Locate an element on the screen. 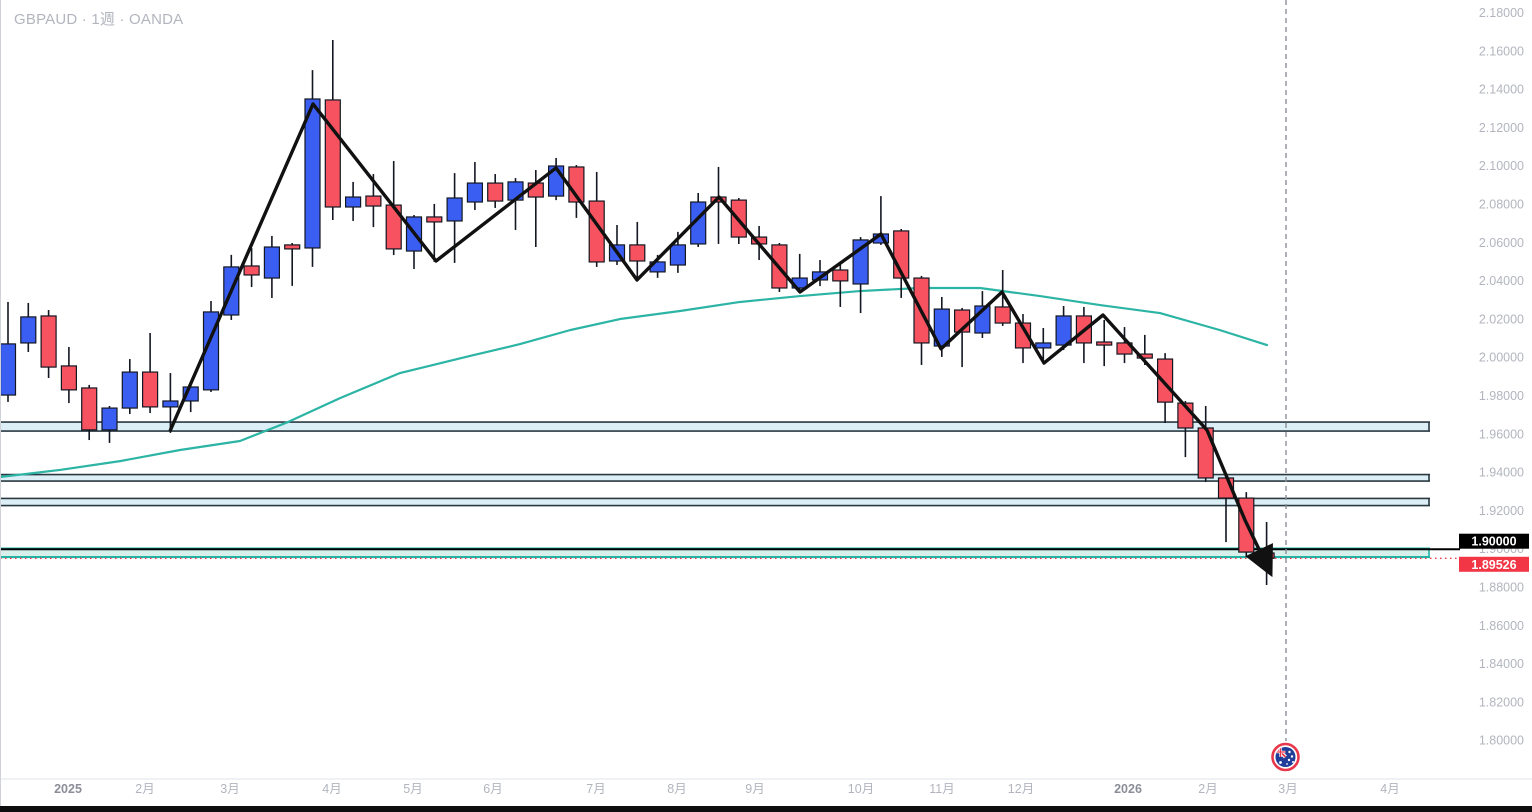 This screenshot has height=812, width=1532. y-axis-label: 2.16000 is located at coordinates (1501, 51).